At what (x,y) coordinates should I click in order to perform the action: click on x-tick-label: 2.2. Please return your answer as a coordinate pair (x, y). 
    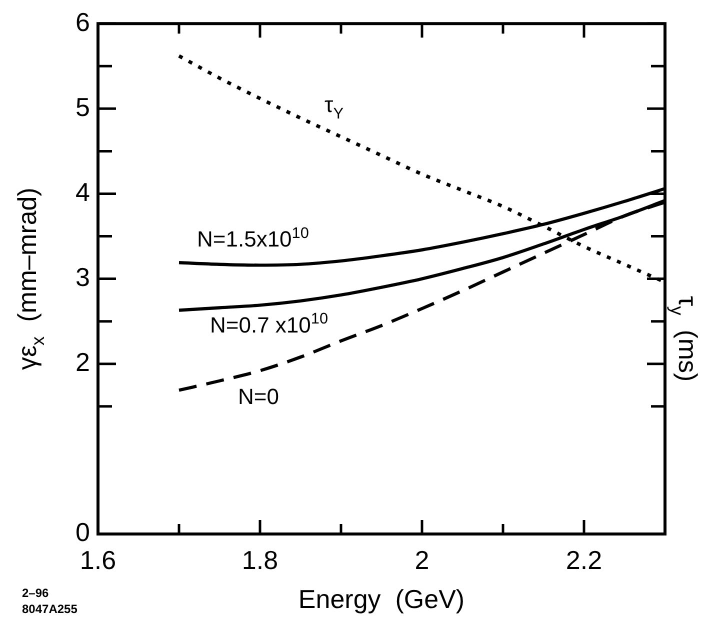
    Looking at the image, I should click on (584, 559).